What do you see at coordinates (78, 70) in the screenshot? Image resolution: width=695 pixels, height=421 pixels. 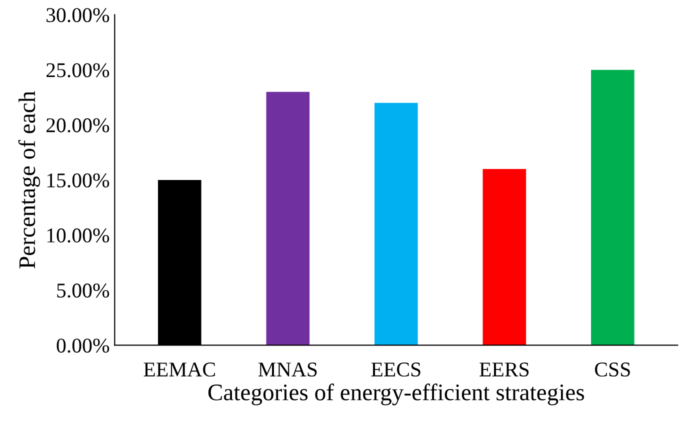 I see `y-tick-label: 25.00%` at bounding box center [78, 70].